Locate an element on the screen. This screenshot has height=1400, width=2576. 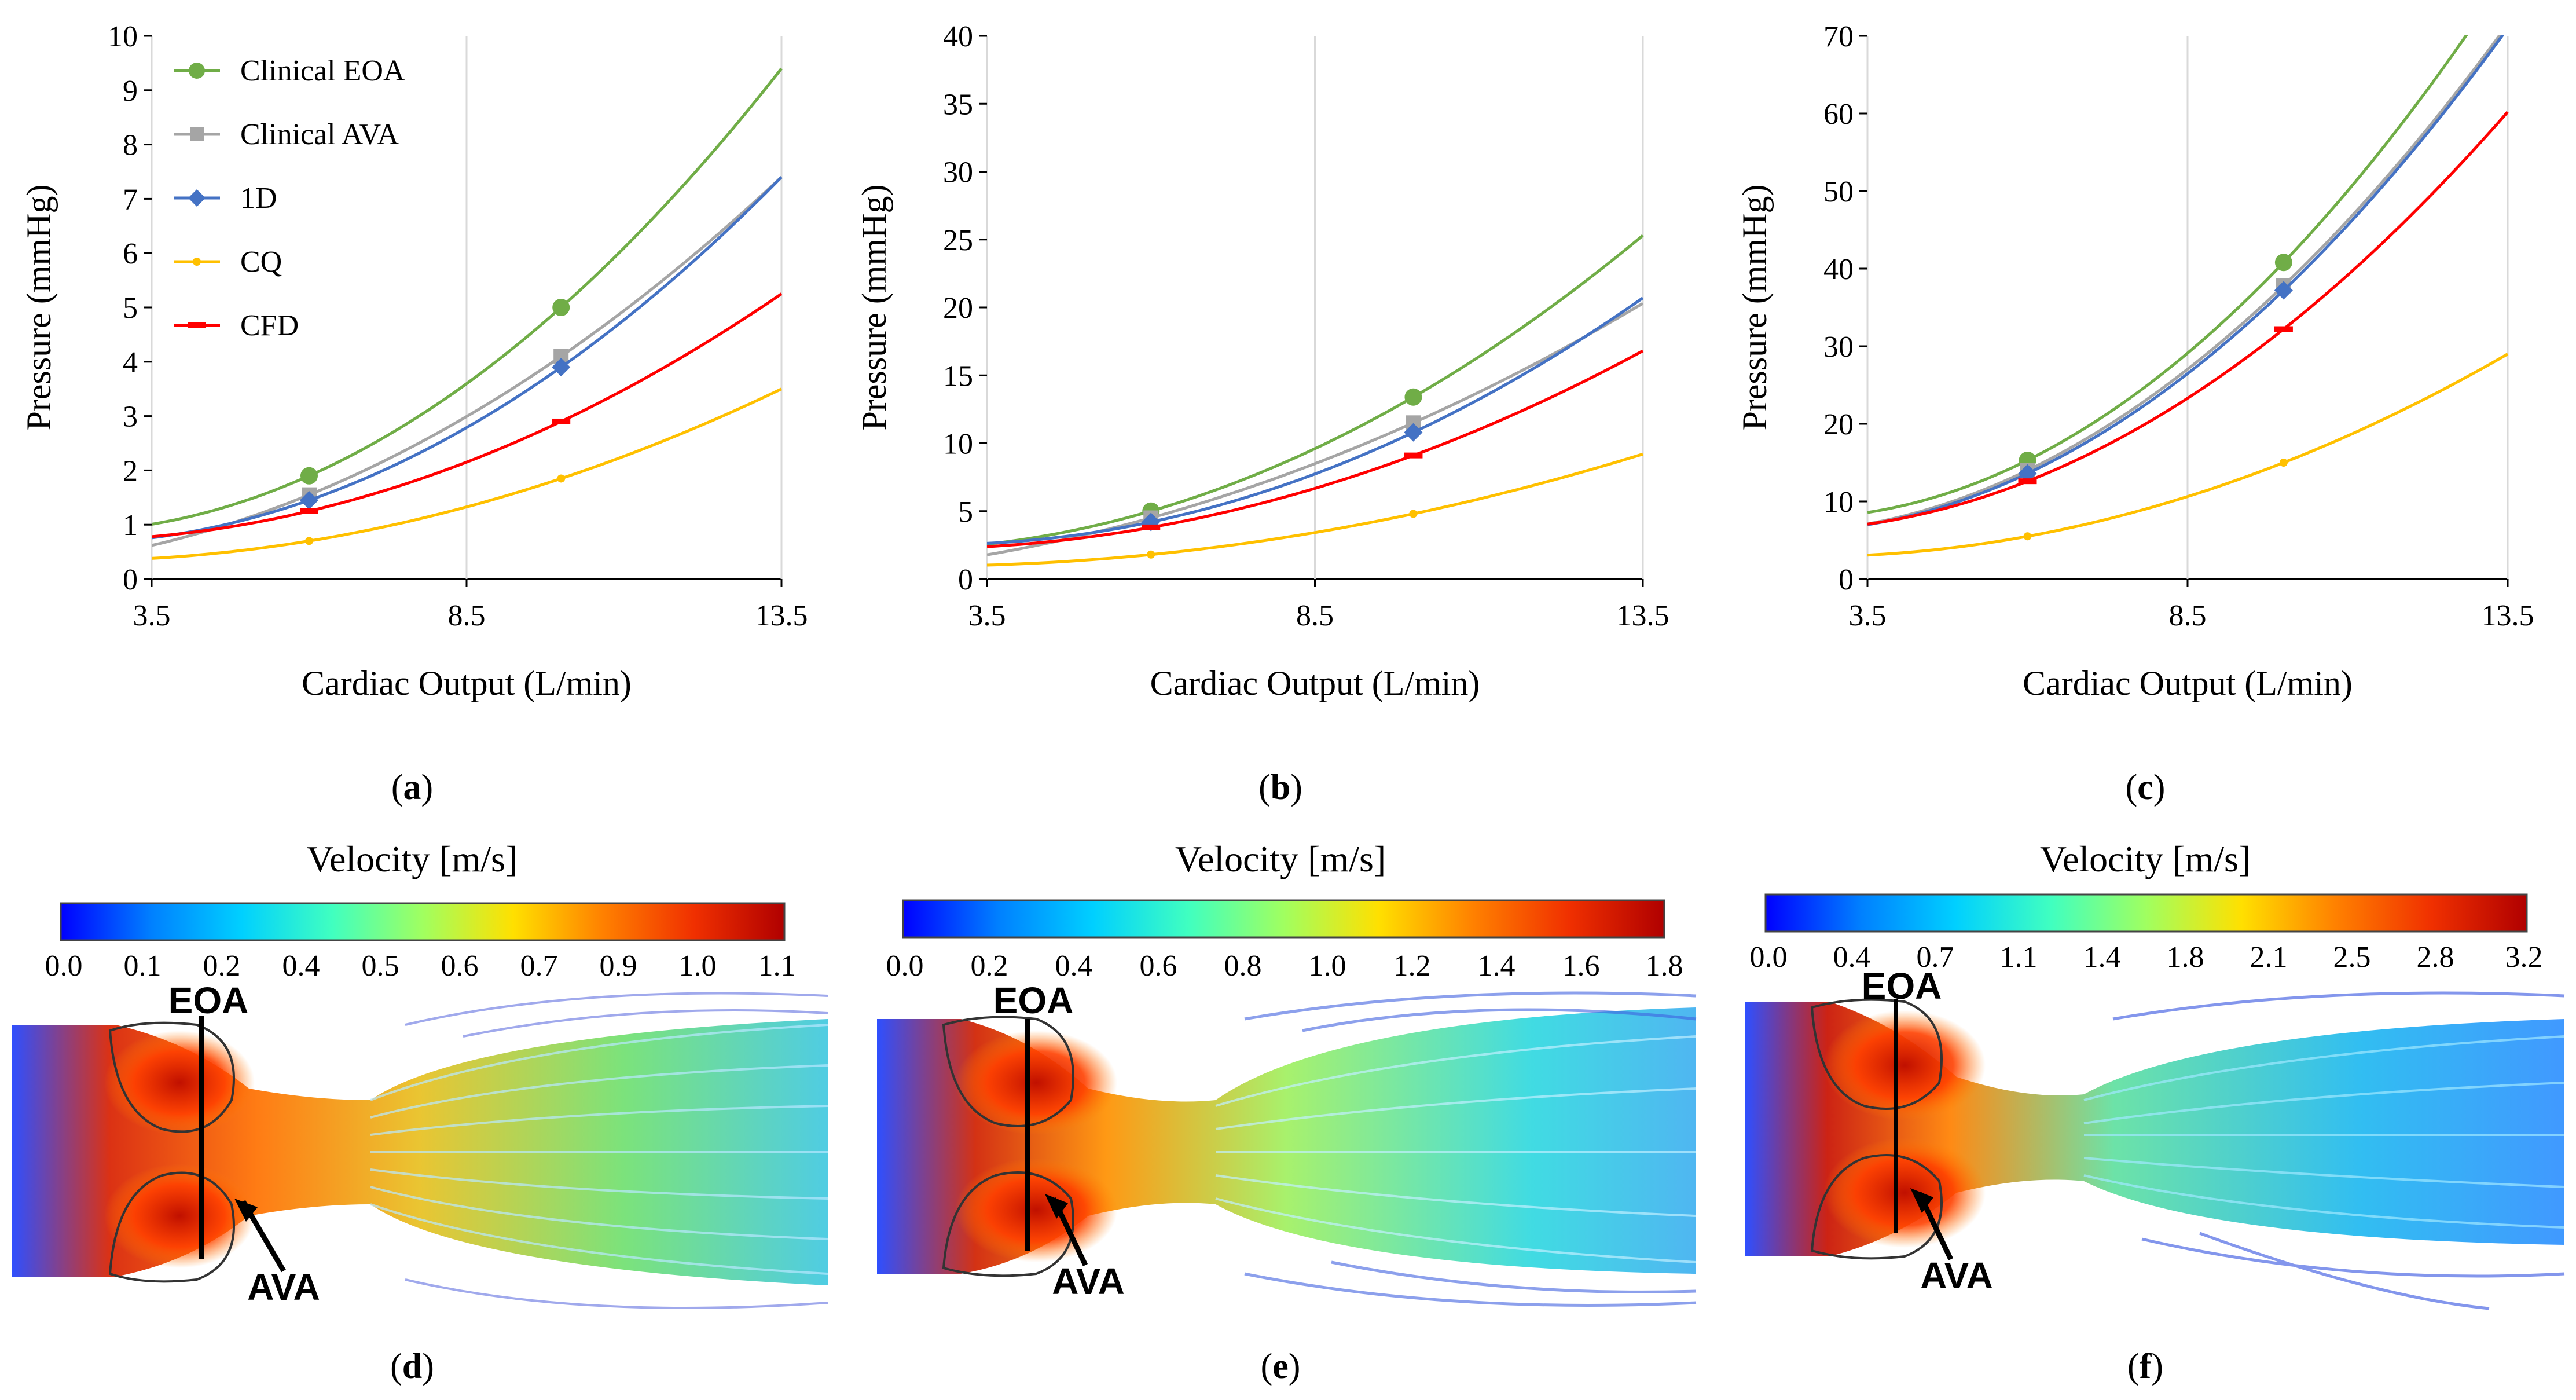
series-line-clinical-ava is located at coordinates (467, 362).